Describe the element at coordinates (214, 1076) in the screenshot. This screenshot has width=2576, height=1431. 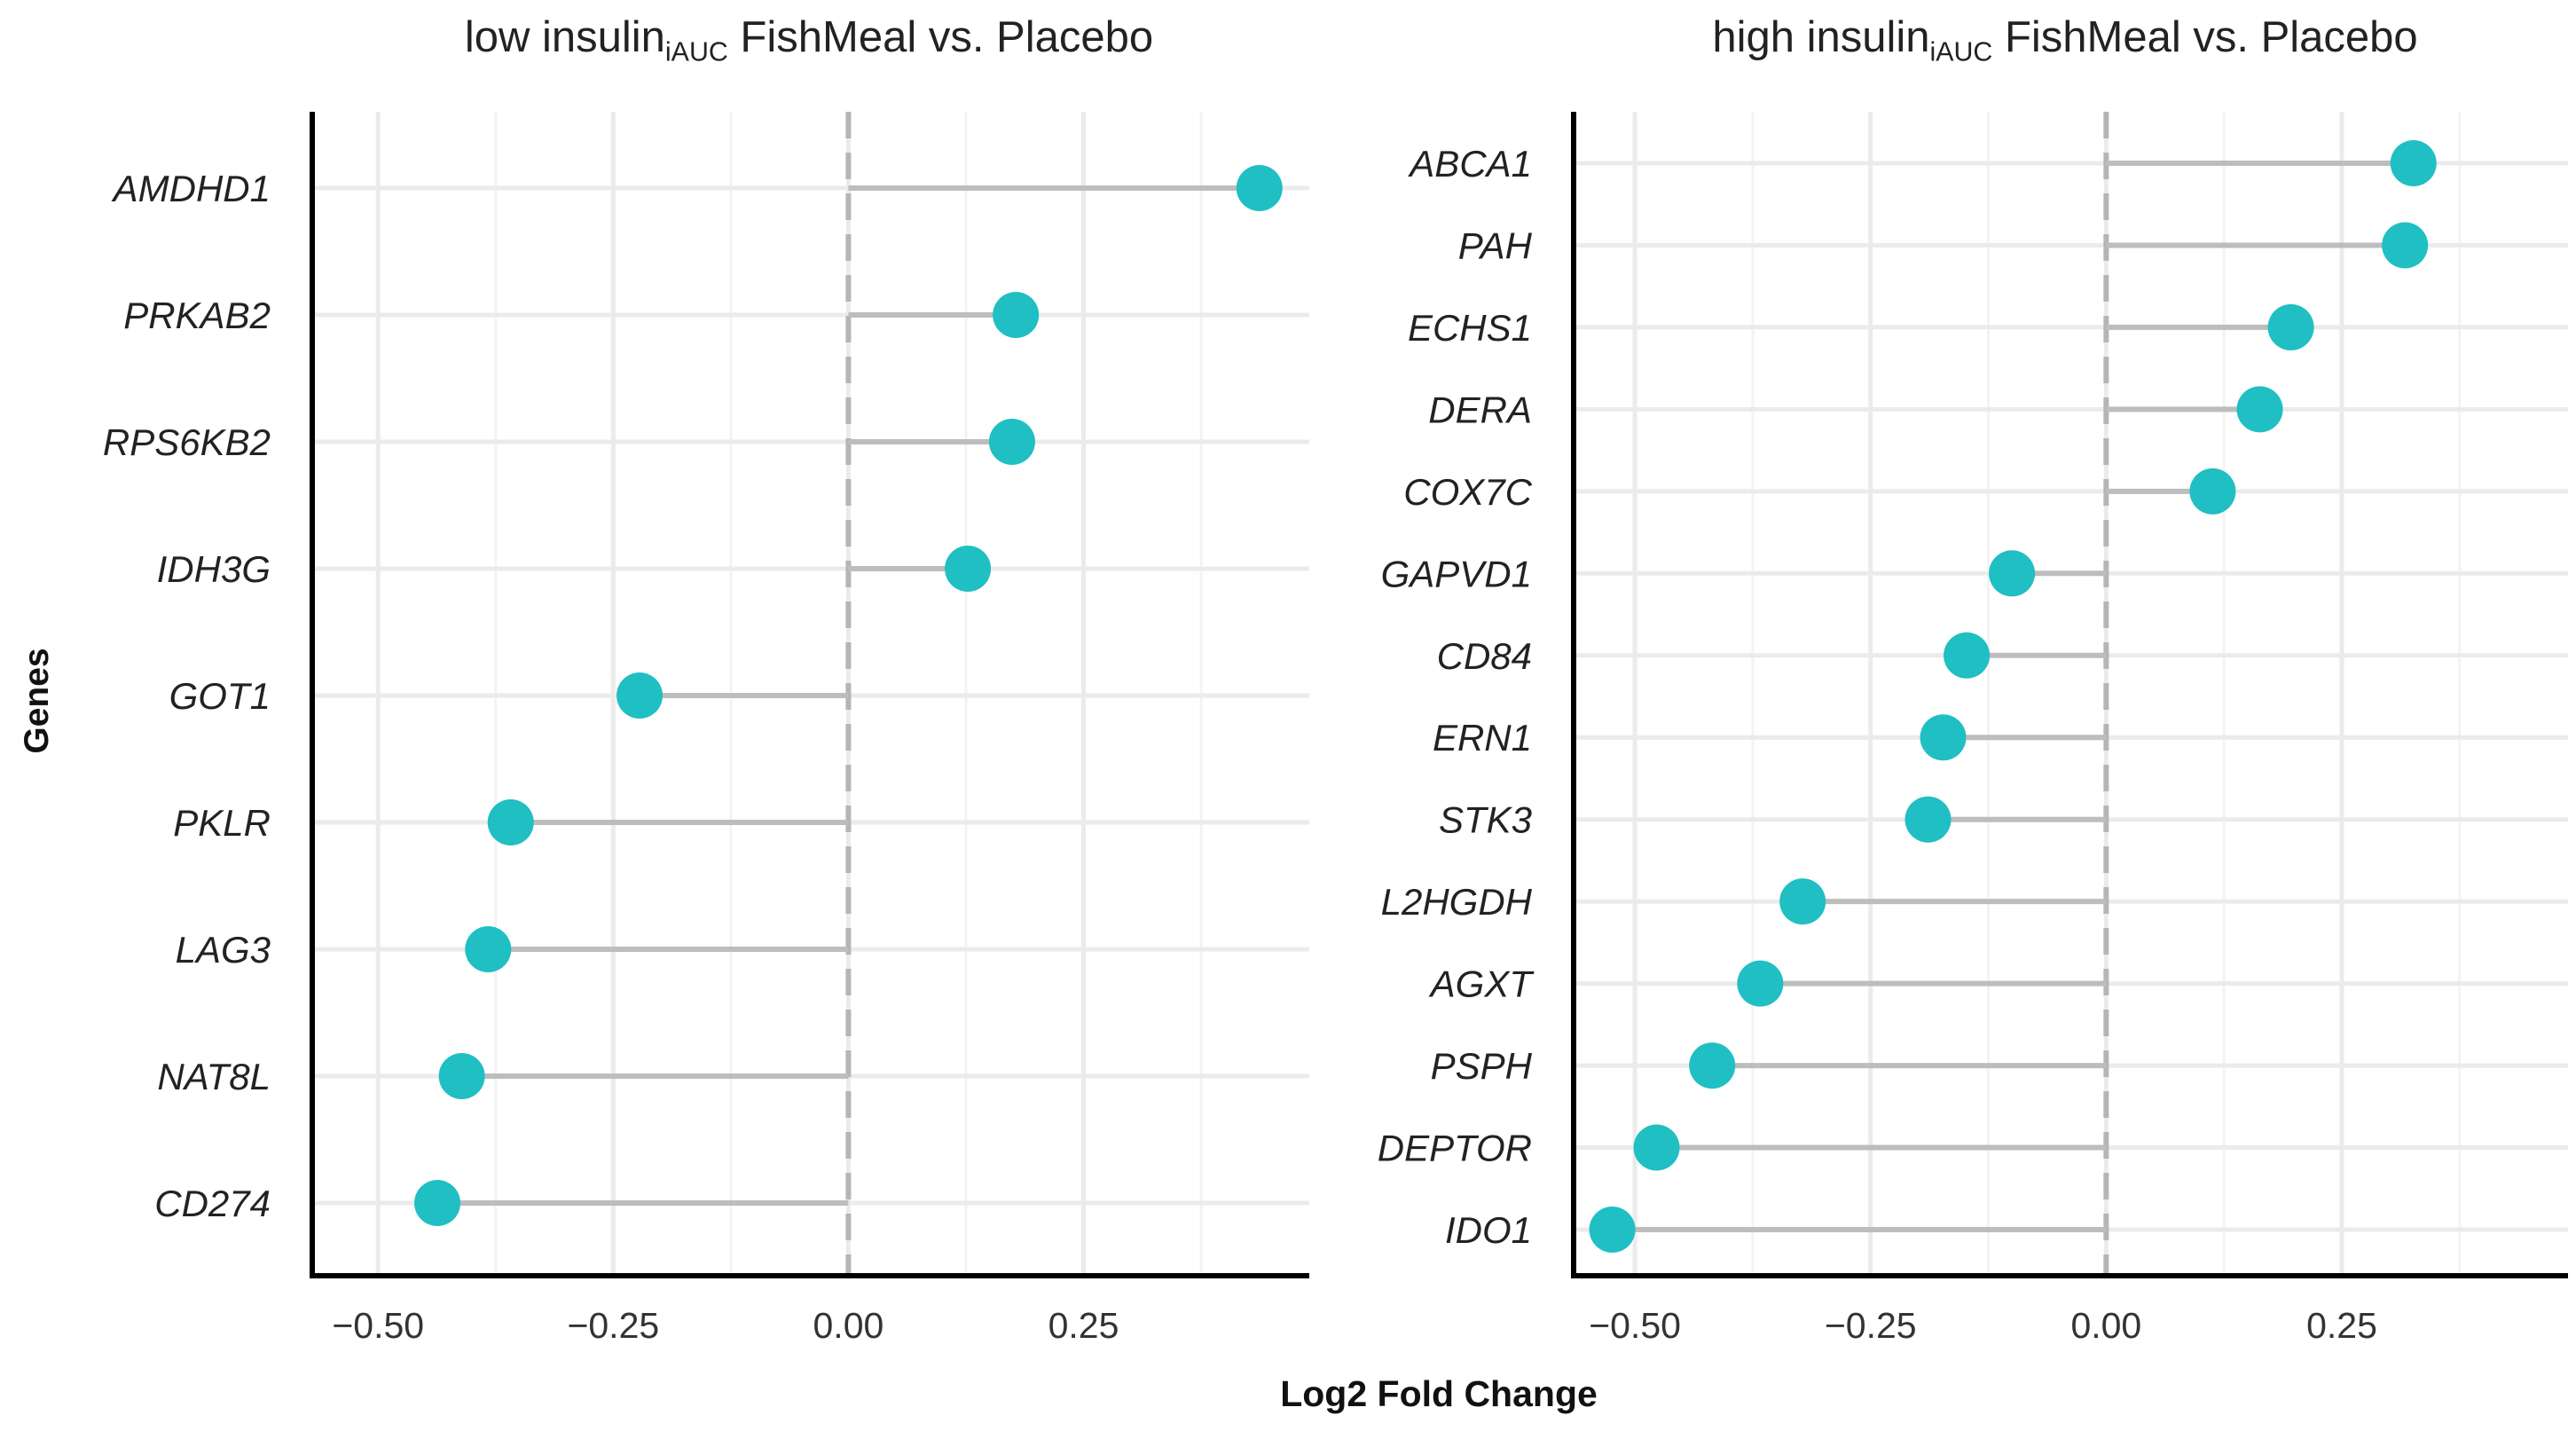
I see `gene-label: NAT8L` at that location.